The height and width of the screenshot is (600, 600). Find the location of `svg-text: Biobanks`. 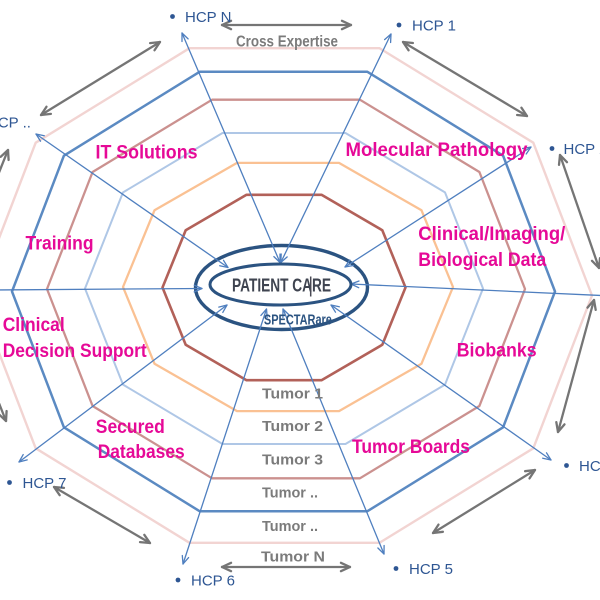

svg-text: Biobanks is located at coordinates (497, 351).